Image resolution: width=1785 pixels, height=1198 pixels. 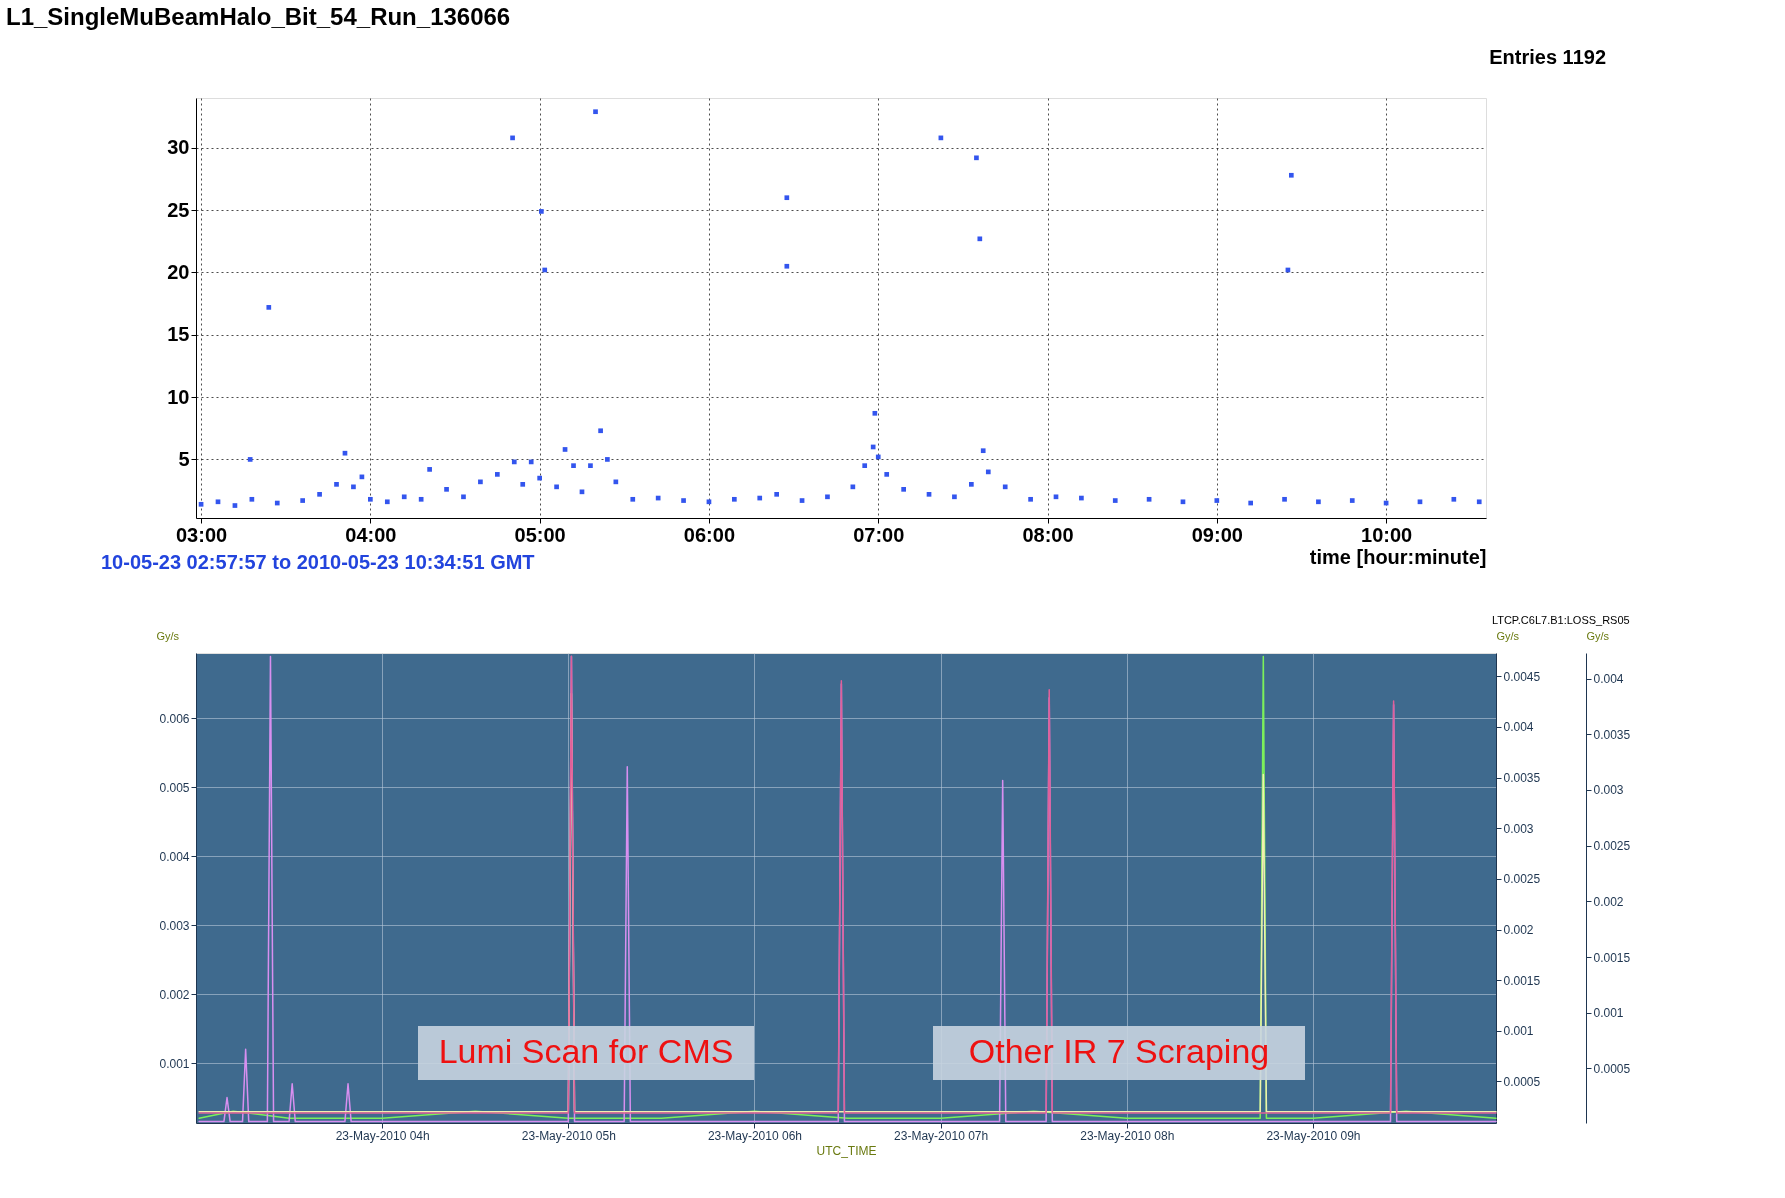 I want to click on text: 10-05-23 02:57:57 to 2010-05-23 10:34:51 GMT, so click(x=318, y=562).